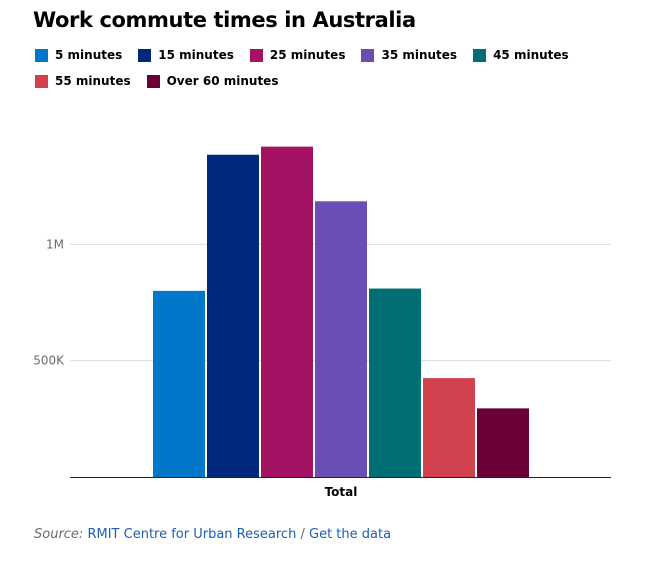 The width and height of the screenshot is (650, 568). I want to click on legend-item: 15 minutes, so click(186, 55).